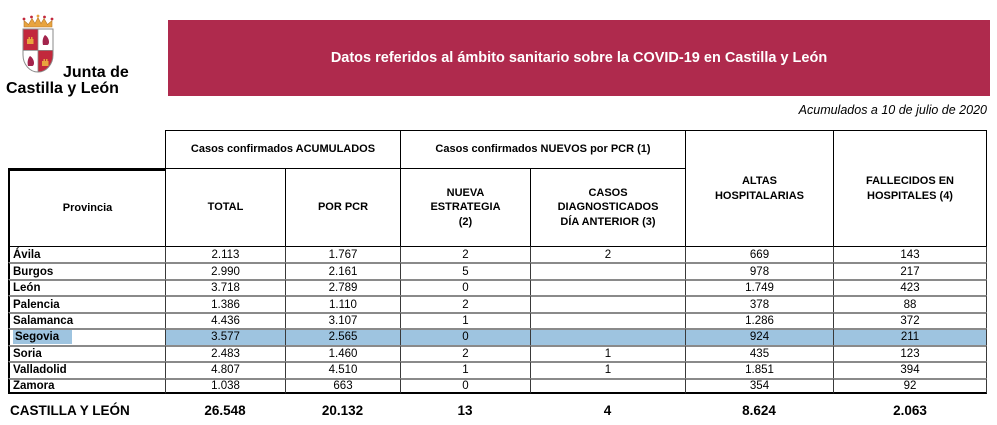 The width and height of the screenshot is (997, 425). Describe the element at coordinates (342, 207) in the screenshot. I see `column-header-por-pcr: POR PCR` at that location.